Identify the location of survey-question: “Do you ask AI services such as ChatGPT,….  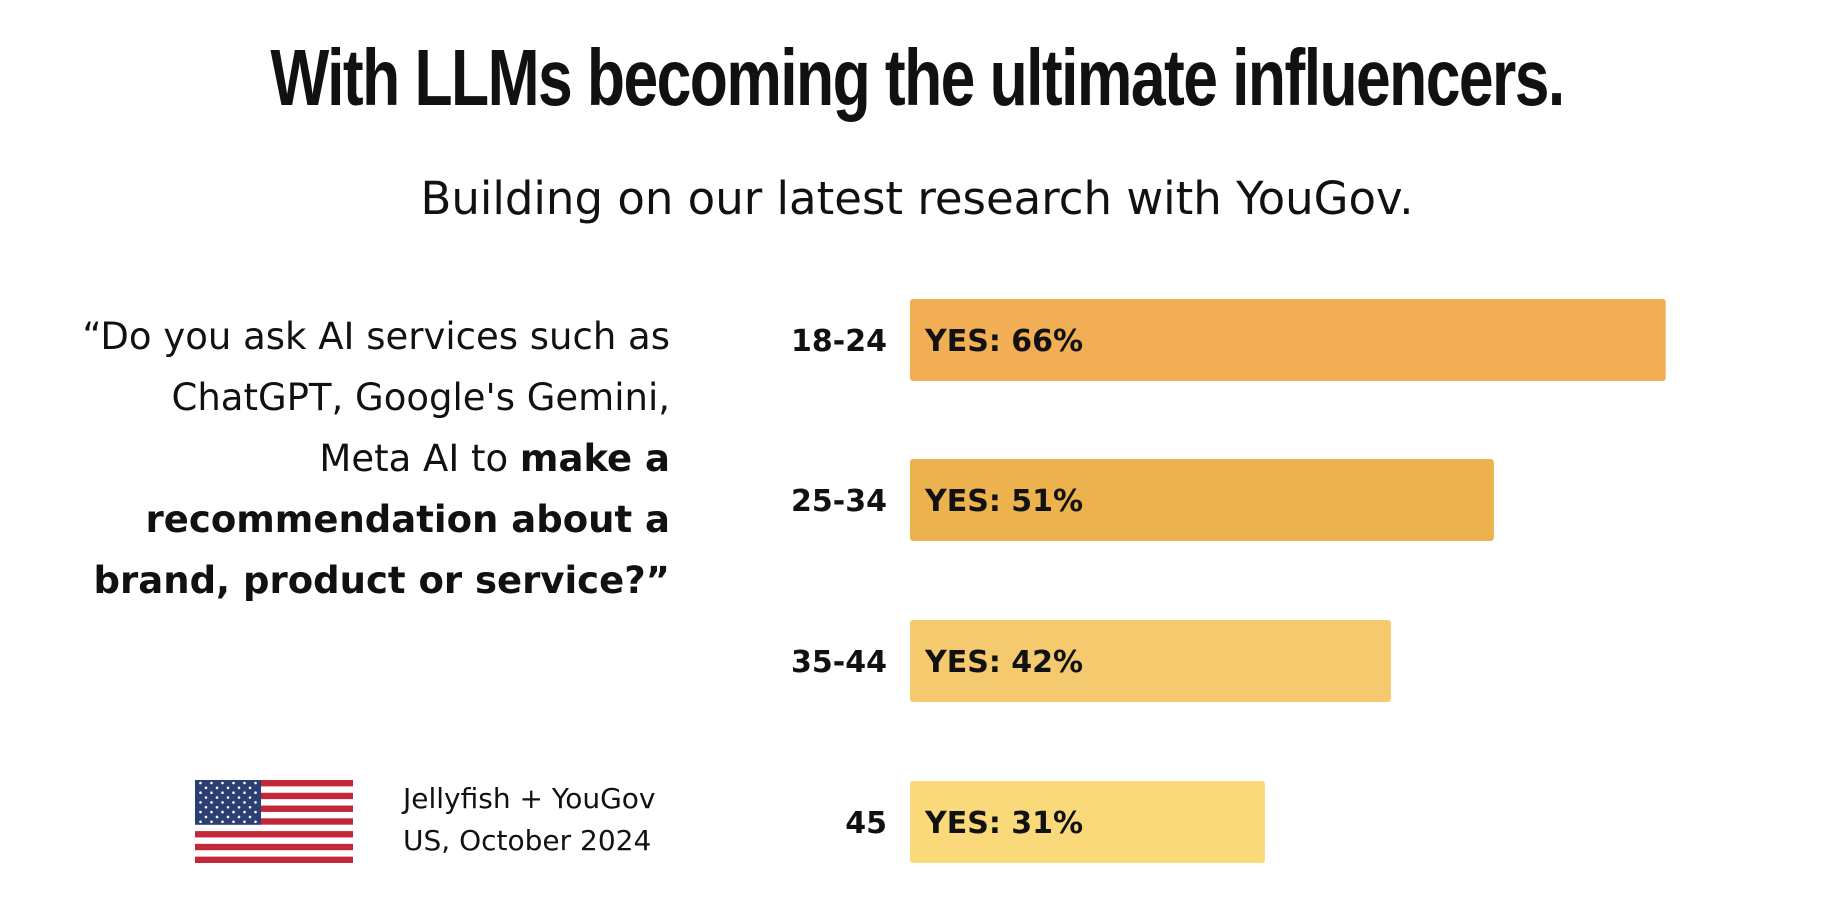
(370, 458).